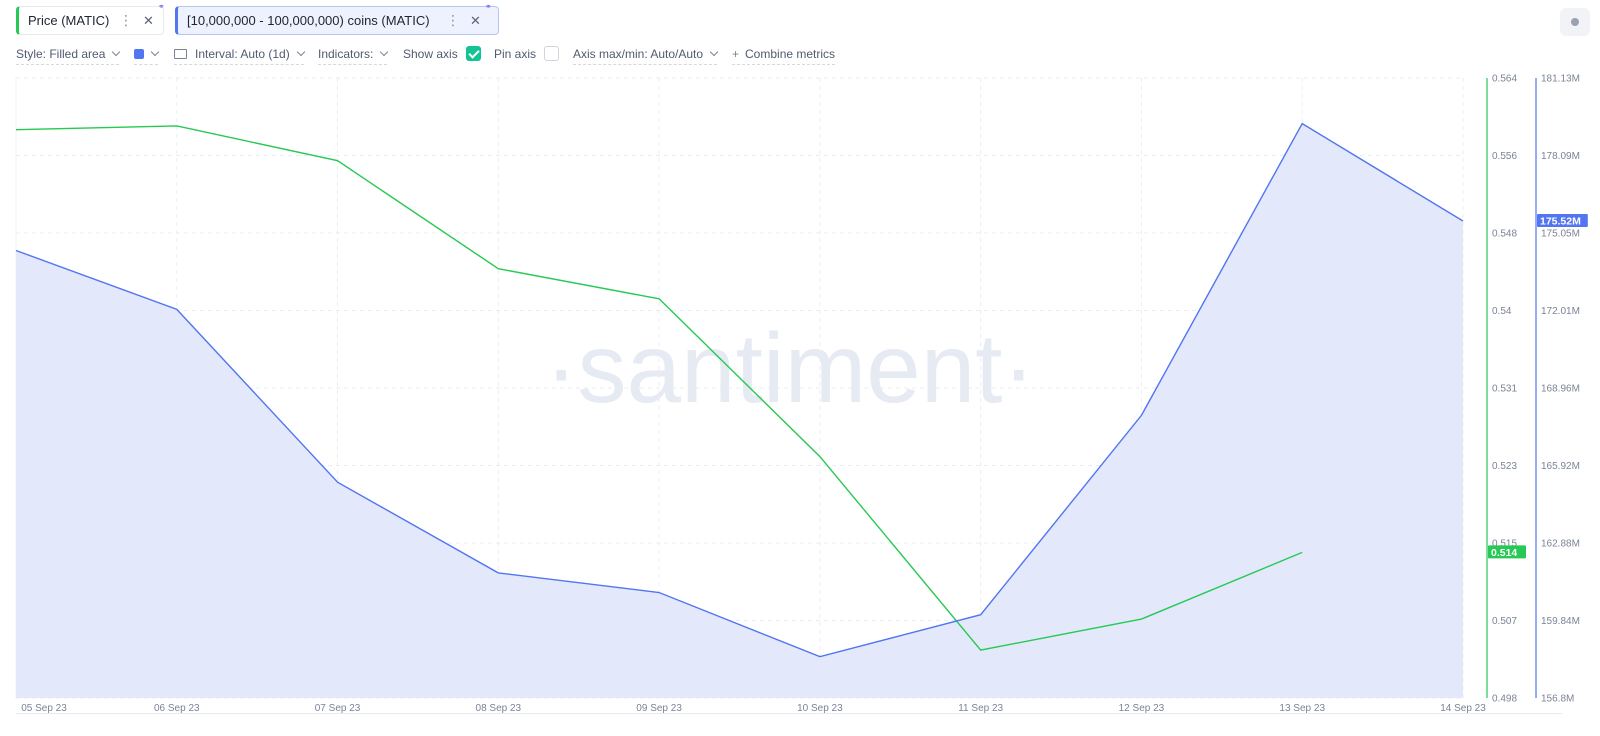 This screenshot has height=736, width=1600. What do you see at coordinates (1504, 79) in the screenshot?
I see `y-tick-label: 0.564` at bounding box center [1504, 79].